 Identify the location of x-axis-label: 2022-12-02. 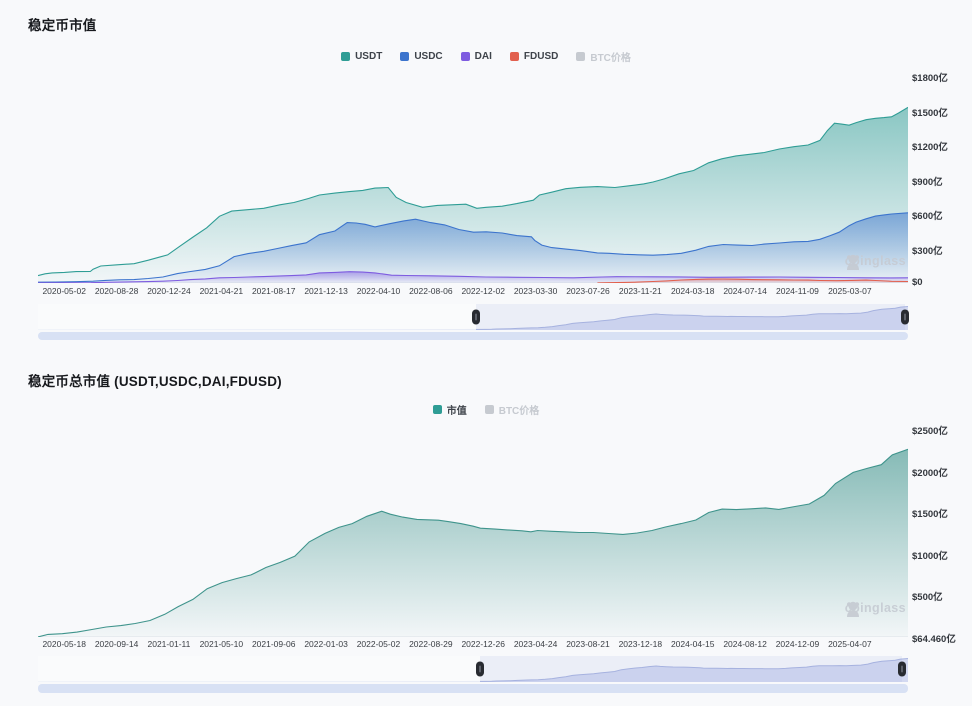
(483, 291).